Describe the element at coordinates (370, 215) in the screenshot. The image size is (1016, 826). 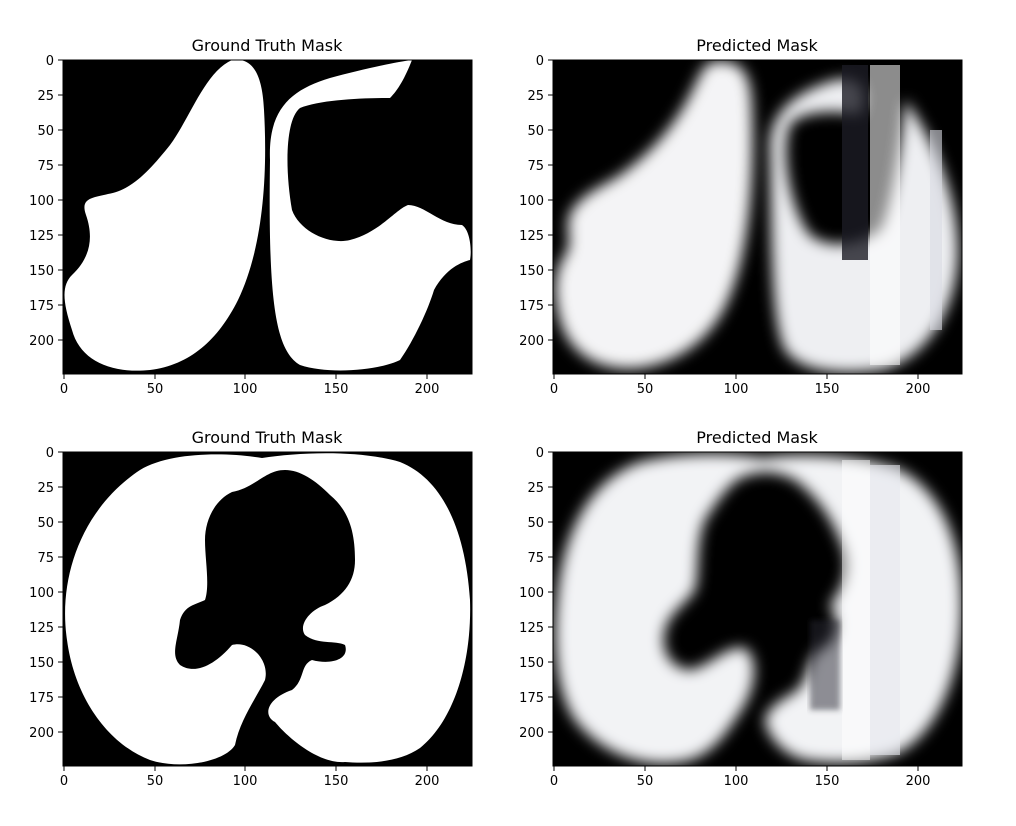
I see `right-lung-region` at that location.